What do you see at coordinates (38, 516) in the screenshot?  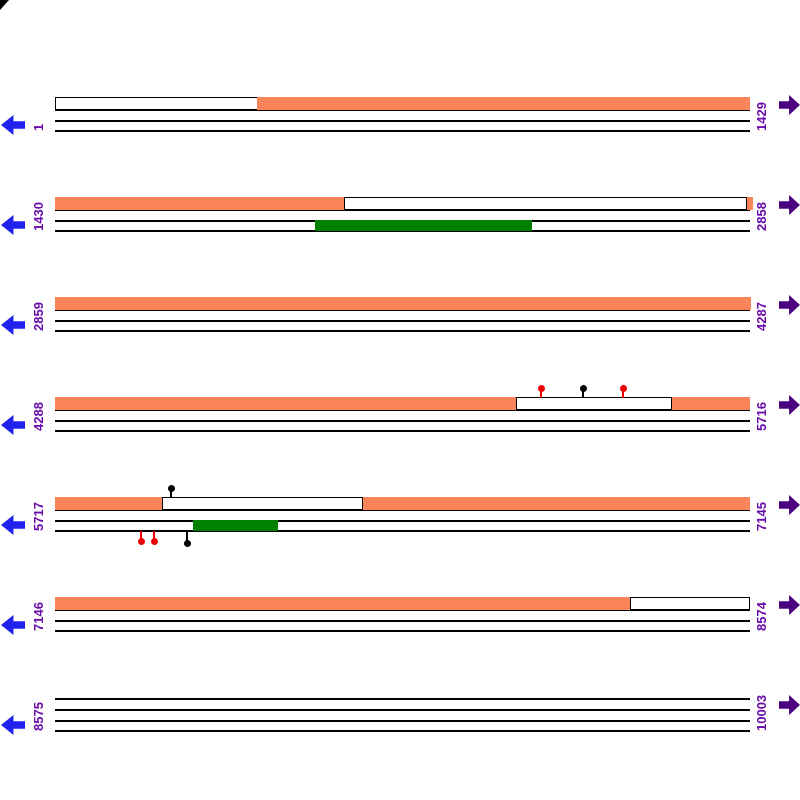 I see `segment-start-label: 5717` at bounding box center [38, 516].